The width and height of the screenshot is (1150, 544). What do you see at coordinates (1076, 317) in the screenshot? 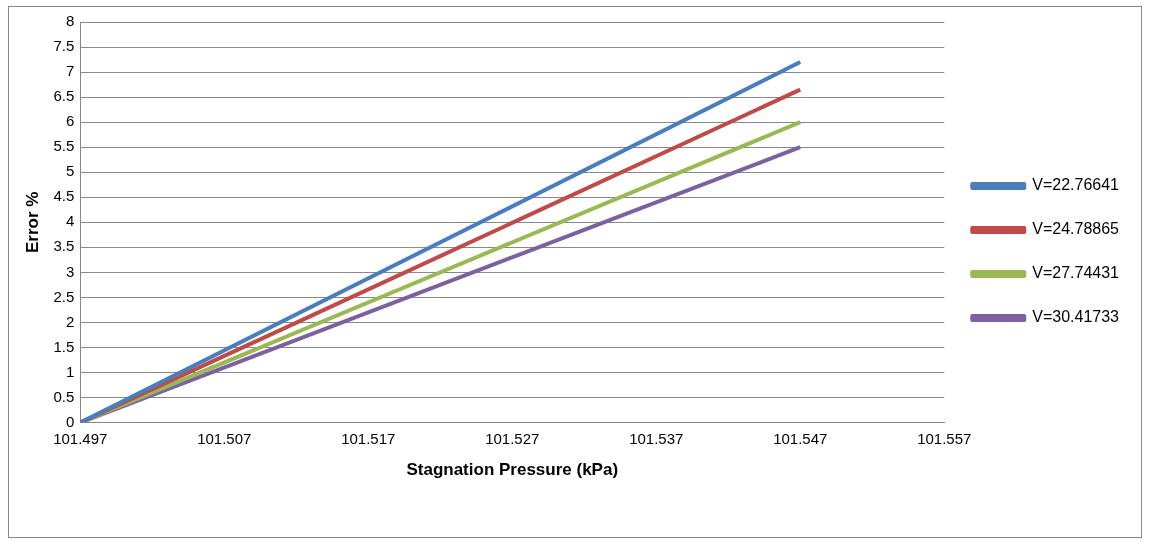
I see `legend-label: V=30.41733` at bounding box center [1076, 317].